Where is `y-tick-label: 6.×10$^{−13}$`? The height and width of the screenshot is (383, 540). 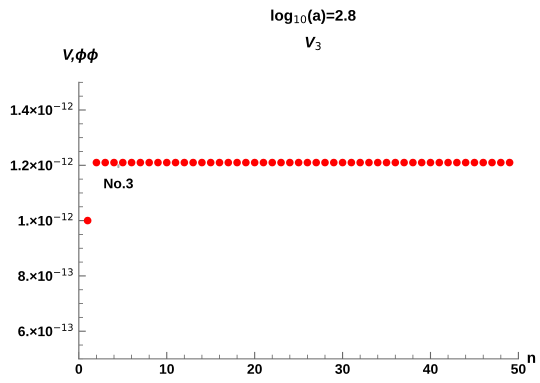 y-tick-label: 6.×10$^{−13}$ is located at coordinates (45, 330).